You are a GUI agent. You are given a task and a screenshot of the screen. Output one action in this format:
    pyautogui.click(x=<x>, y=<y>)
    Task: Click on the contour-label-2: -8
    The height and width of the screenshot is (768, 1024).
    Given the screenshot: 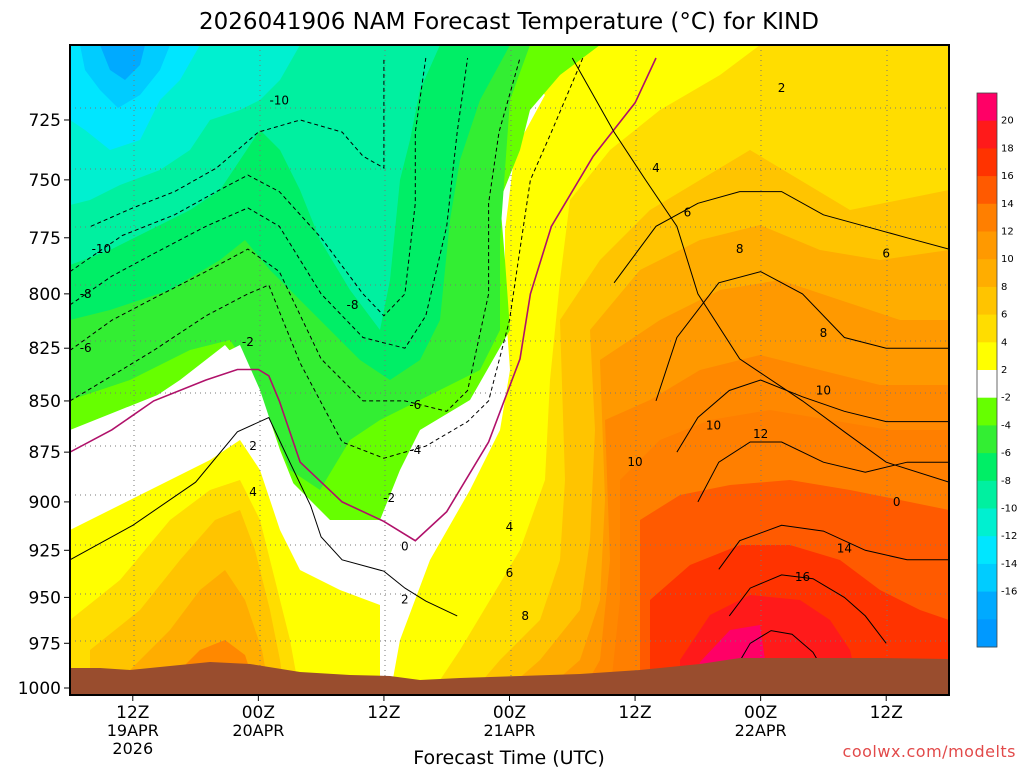 What is the action you would take?
    pyautogui.click(x=86, y=294)
    